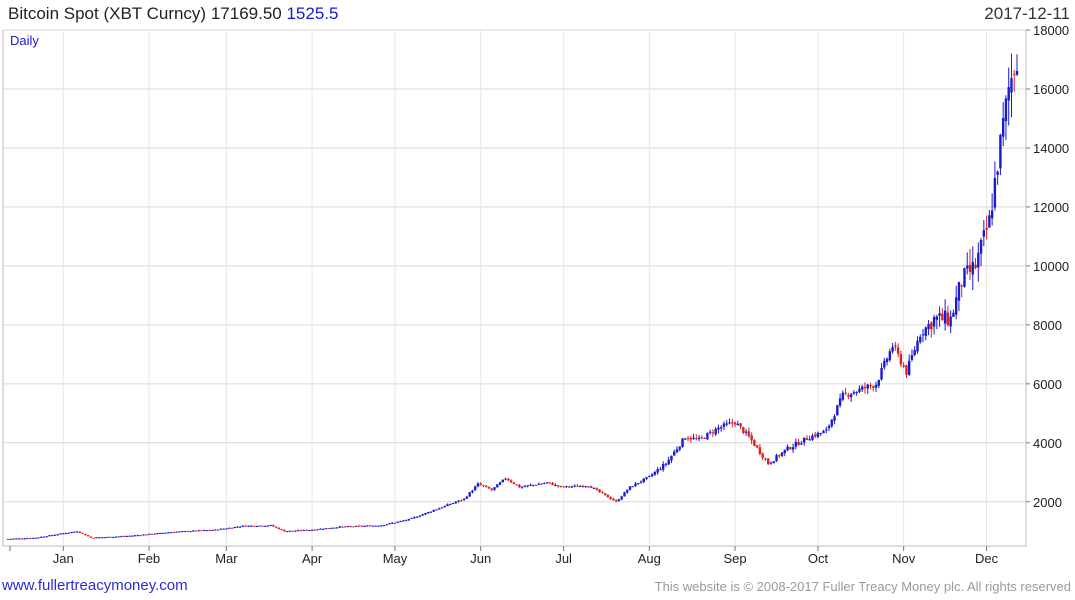 This screenshot has width=1075, height=600. Describe the element at coordinates (1047, 325) in the screenshot. I see `y-tick-label: 8000` at that location.